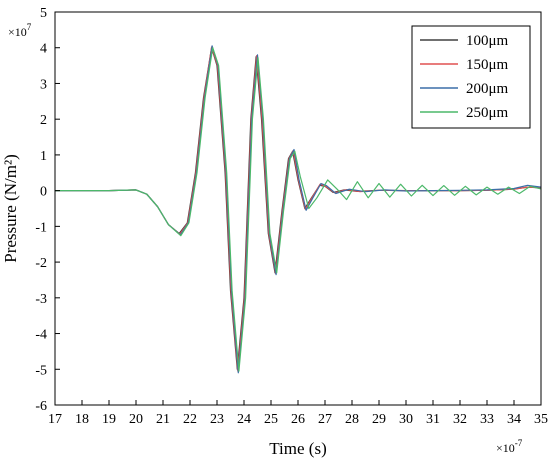 The image size is (550, 466). What do you see at coordinates (298, 419) in the screenshot?
I see `x-tick-label: 26` at bounding box center [298, 419].